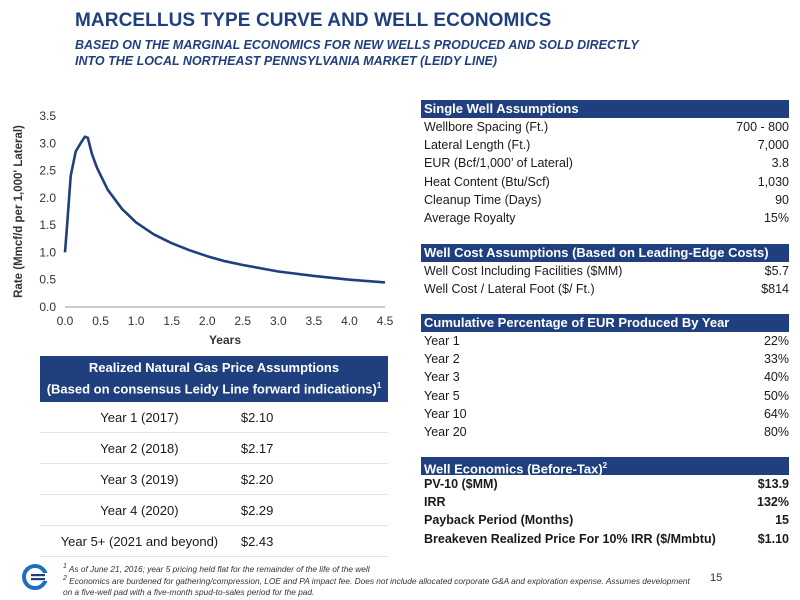 Image resolution: width=800 pixels, height=600 pixels. What do you see at coordinates (513, 469) in the screenshot?
I see `section-heading-text: Well Economics (Before-Tax)` at bounding box center [513, 469].